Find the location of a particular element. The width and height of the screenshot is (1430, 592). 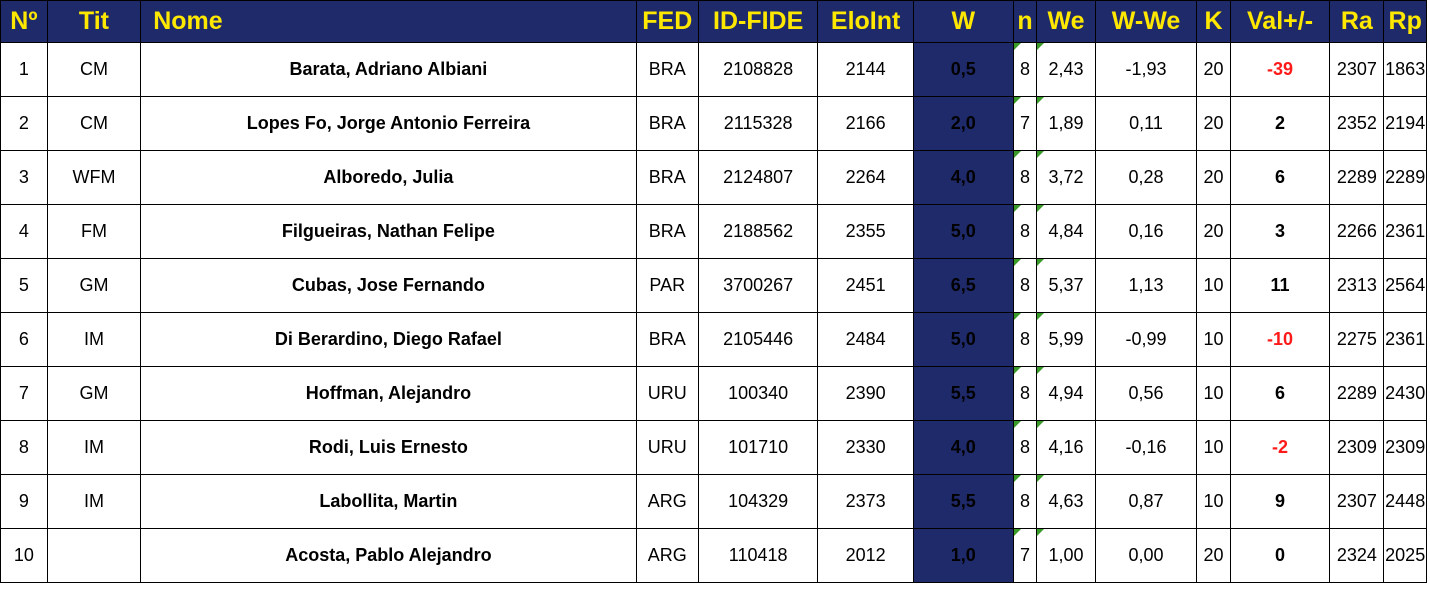

cell-diff: 0,56 is located at coordinates (1146, 393).